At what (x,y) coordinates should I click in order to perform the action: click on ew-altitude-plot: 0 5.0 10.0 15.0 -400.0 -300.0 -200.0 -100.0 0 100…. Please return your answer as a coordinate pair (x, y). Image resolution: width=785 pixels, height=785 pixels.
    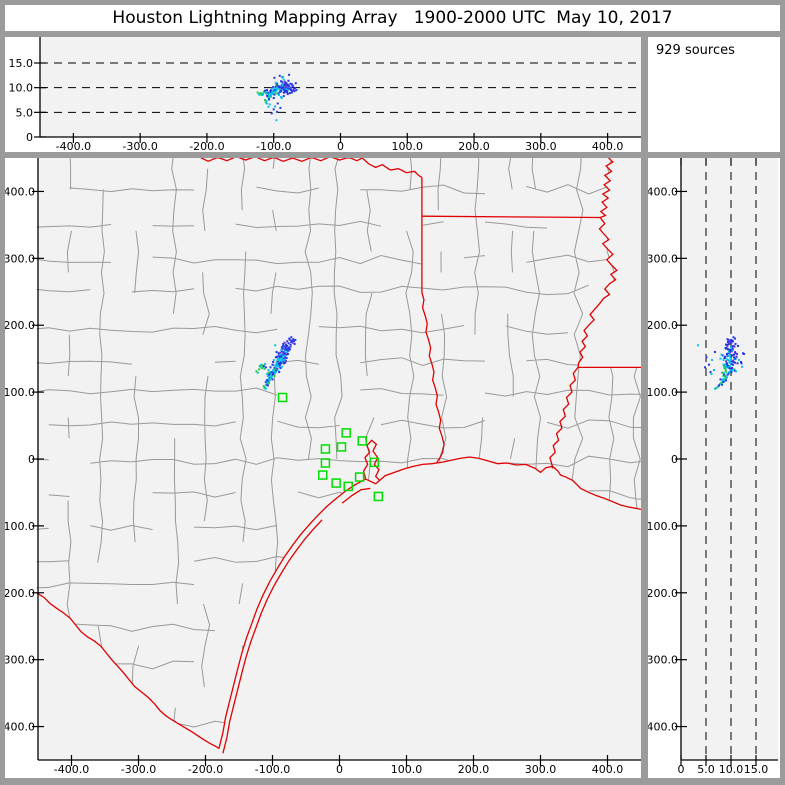
    Looking at the image, I should click on (323, 94).